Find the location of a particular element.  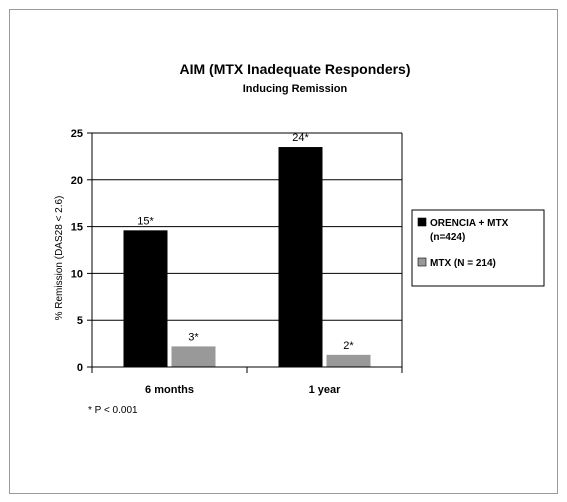

chart-subtitle: Inducing Remission is located at coordinates (295, 89).